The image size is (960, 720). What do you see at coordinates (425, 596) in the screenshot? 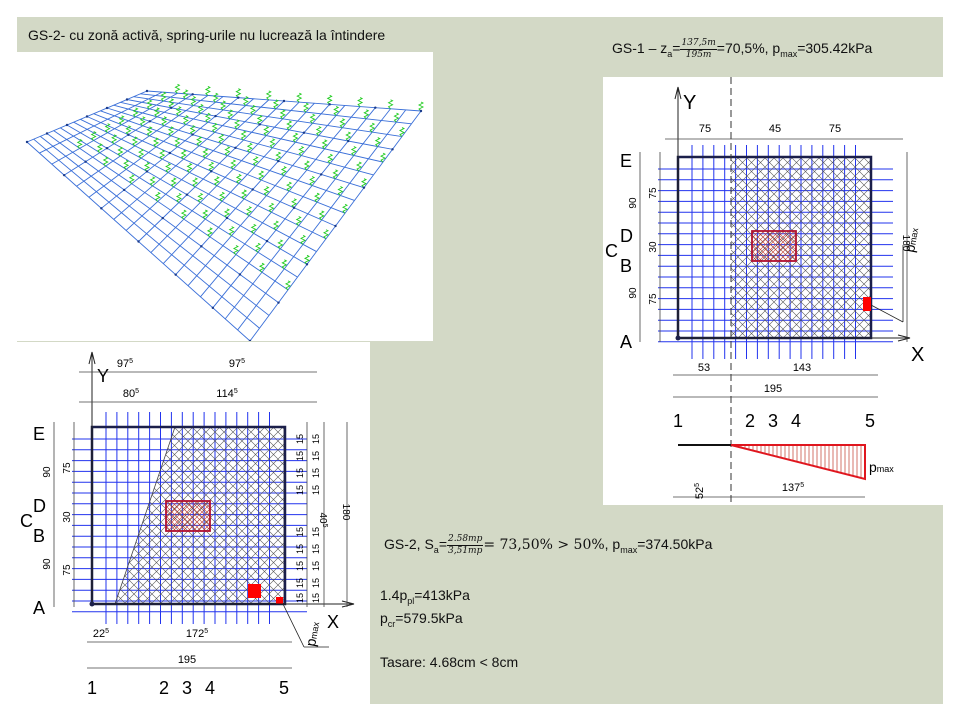
I see `ppl-line: 1.4ppl=413kPa` at bounding box center [425, 596].